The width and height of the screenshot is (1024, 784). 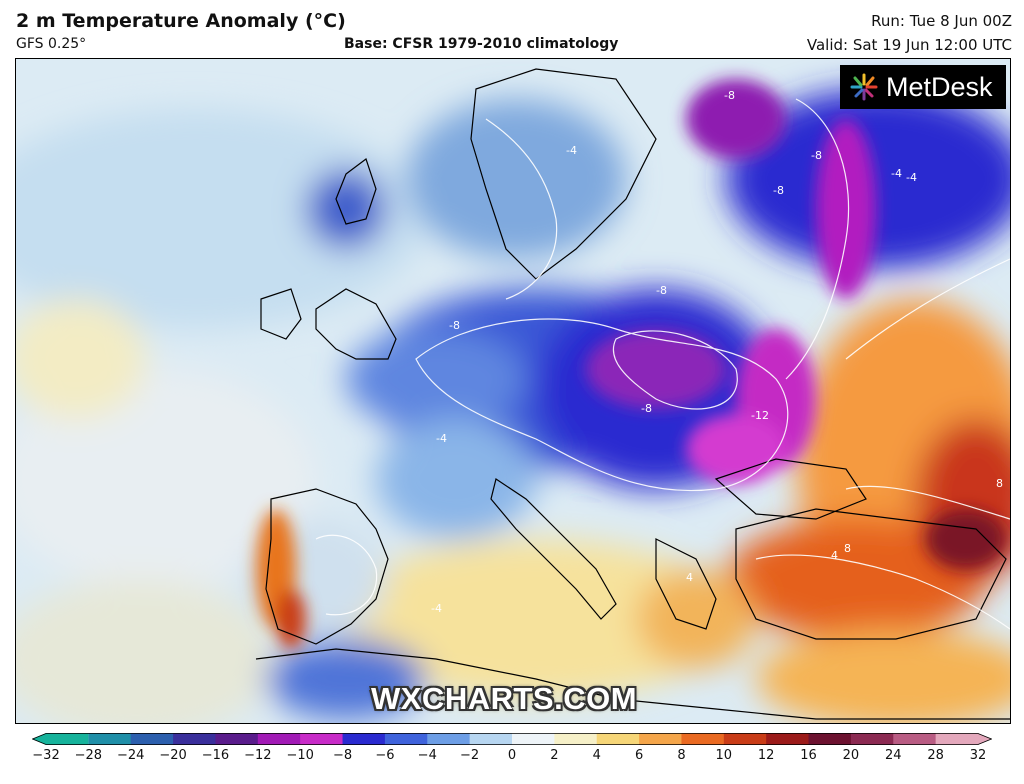 What do you see at coordinates (978, 755) in the screenshot?
I see `colorbar-tick-label: 32` at bounding box center [978, 755].